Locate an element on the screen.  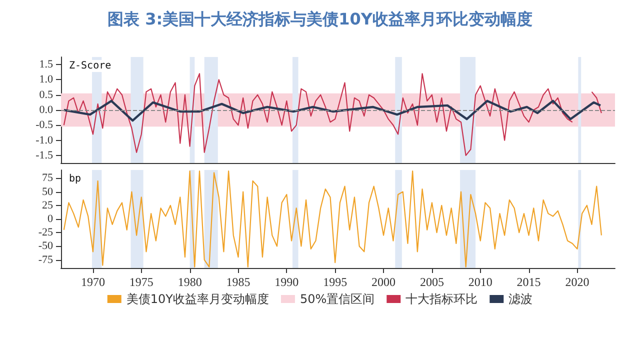
x-tick-label: 2000 is located at coordinates (384, 282).